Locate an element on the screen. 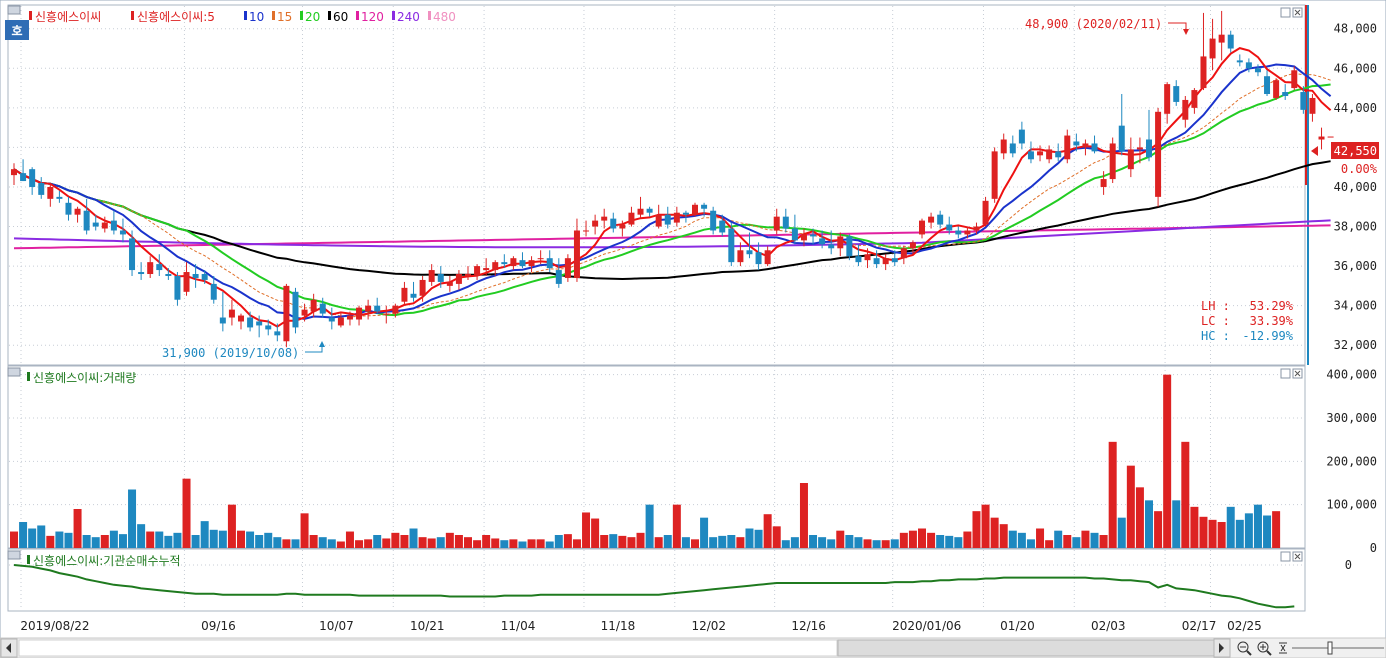  stat-value: -12.99% is located at coordinates (1267, 336).